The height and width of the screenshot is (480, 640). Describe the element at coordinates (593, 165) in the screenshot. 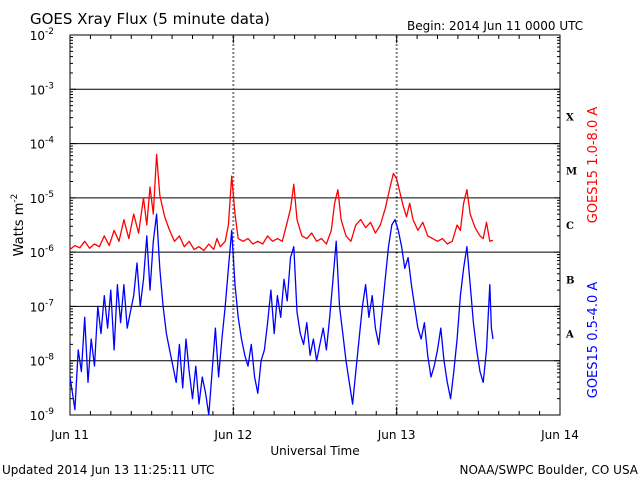

I see `legend-series-1: GOES15 1.0-8.0 A` at that location.